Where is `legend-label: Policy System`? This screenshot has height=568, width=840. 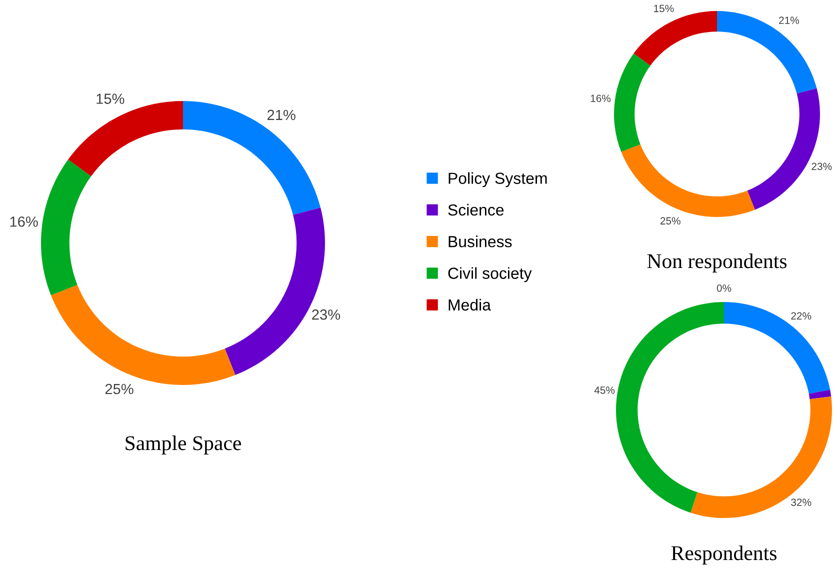
legend-label: Policy System is located at coordinates (497, 180).